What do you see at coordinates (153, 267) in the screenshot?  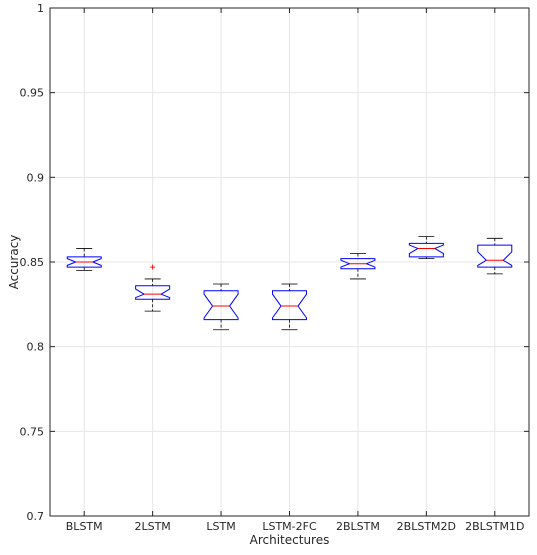 I see `outlier-marker` at bounding box center [153, 267].